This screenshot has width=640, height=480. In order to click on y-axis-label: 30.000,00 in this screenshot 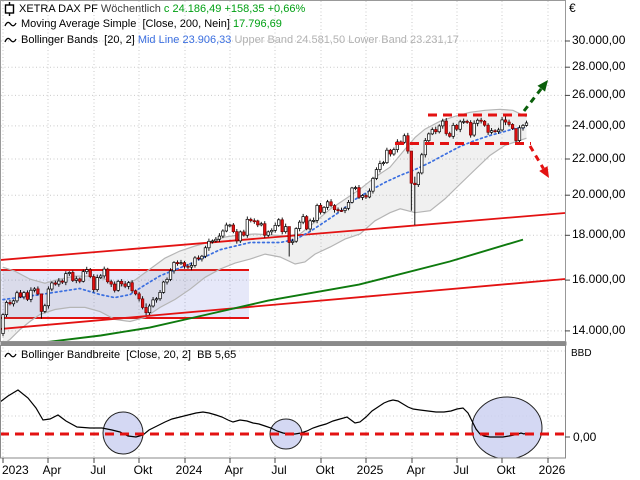, I will do `click(599, 39)`.